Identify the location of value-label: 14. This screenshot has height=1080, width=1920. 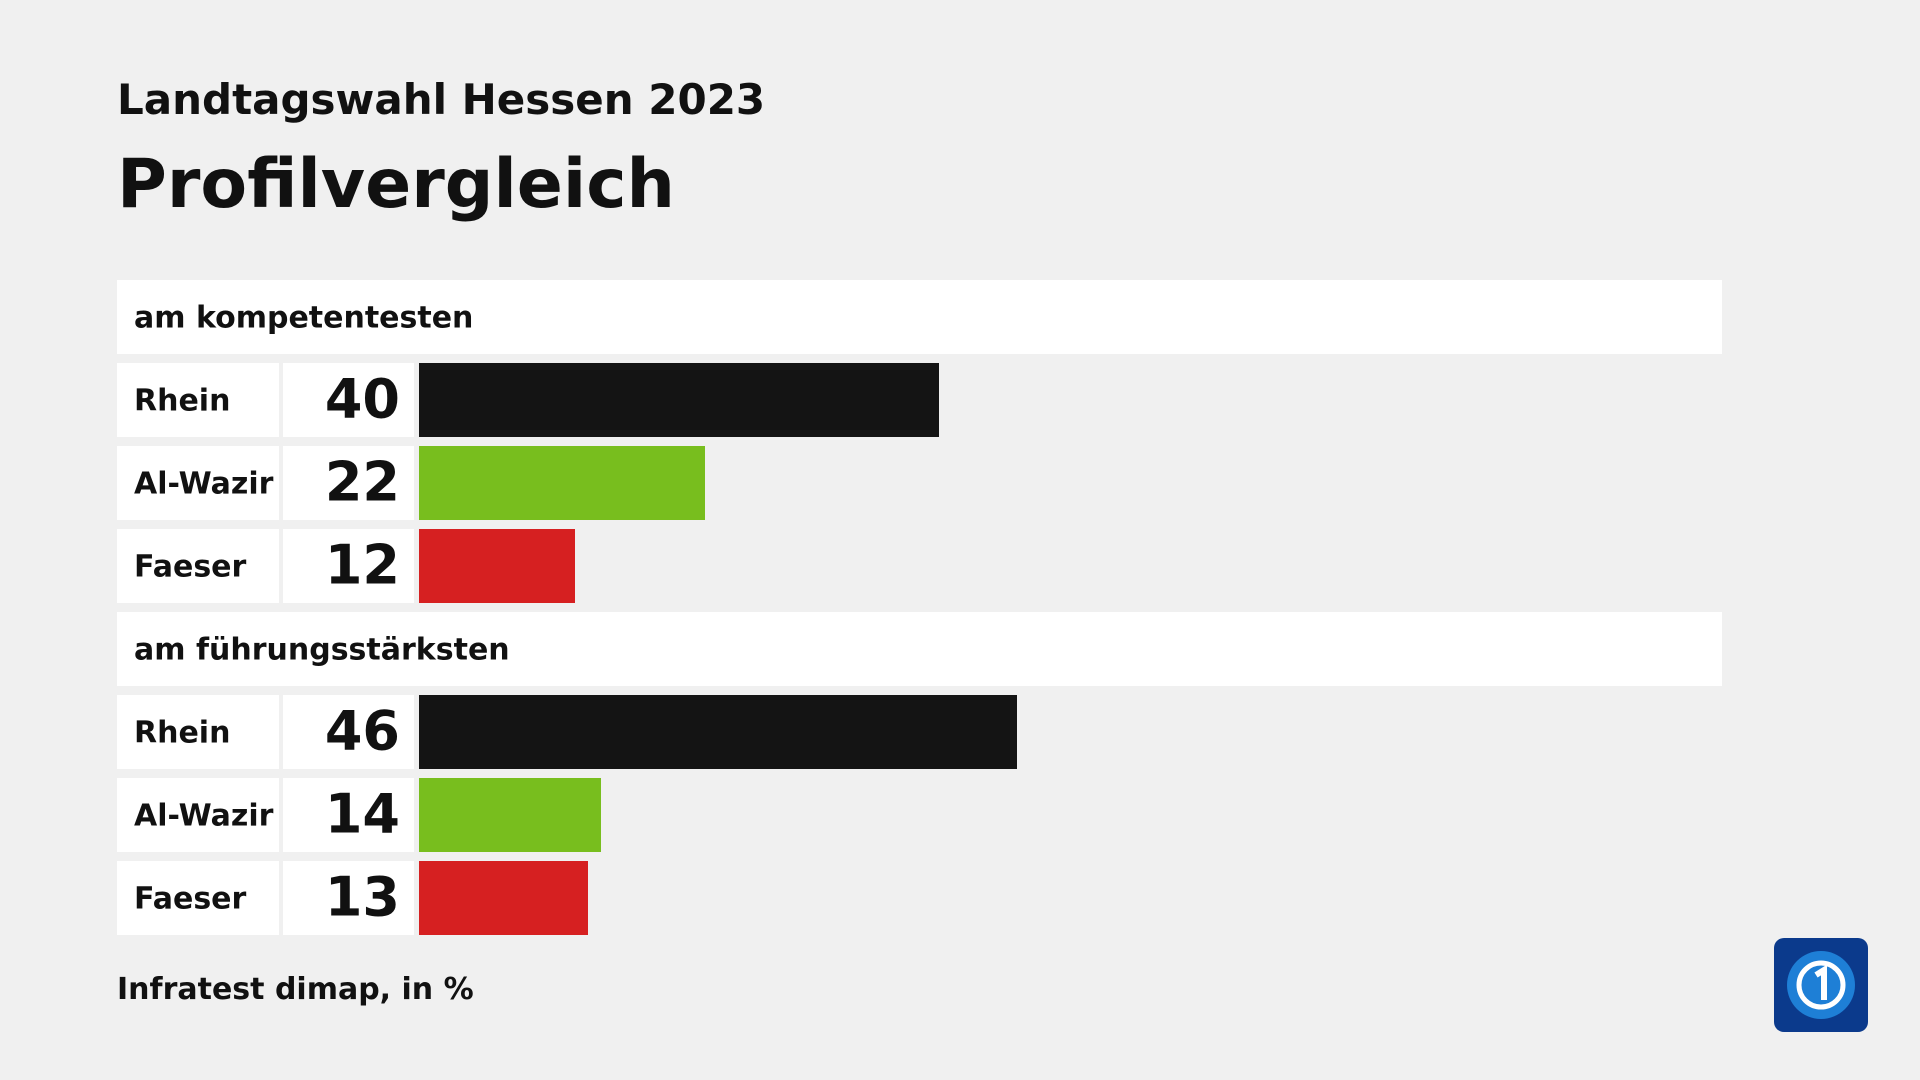
(362, 814).